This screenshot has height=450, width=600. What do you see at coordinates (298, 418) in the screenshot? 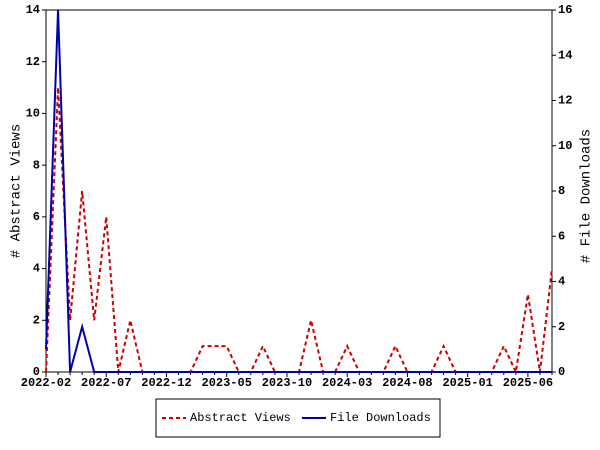
I see `legend-box` at bounding box center [298, 418].